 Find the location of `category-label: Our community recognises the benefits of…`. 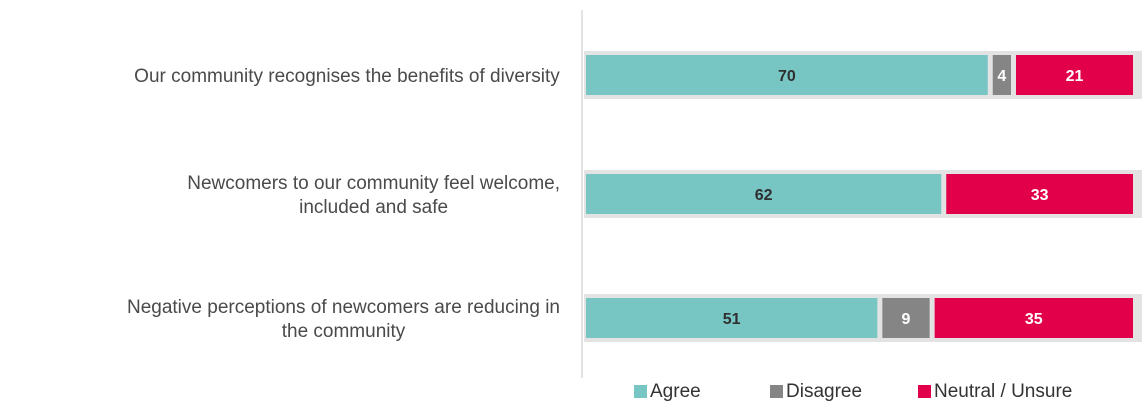

category-label: Our community recognises the benefits of… is located at coordinates (347, 76).